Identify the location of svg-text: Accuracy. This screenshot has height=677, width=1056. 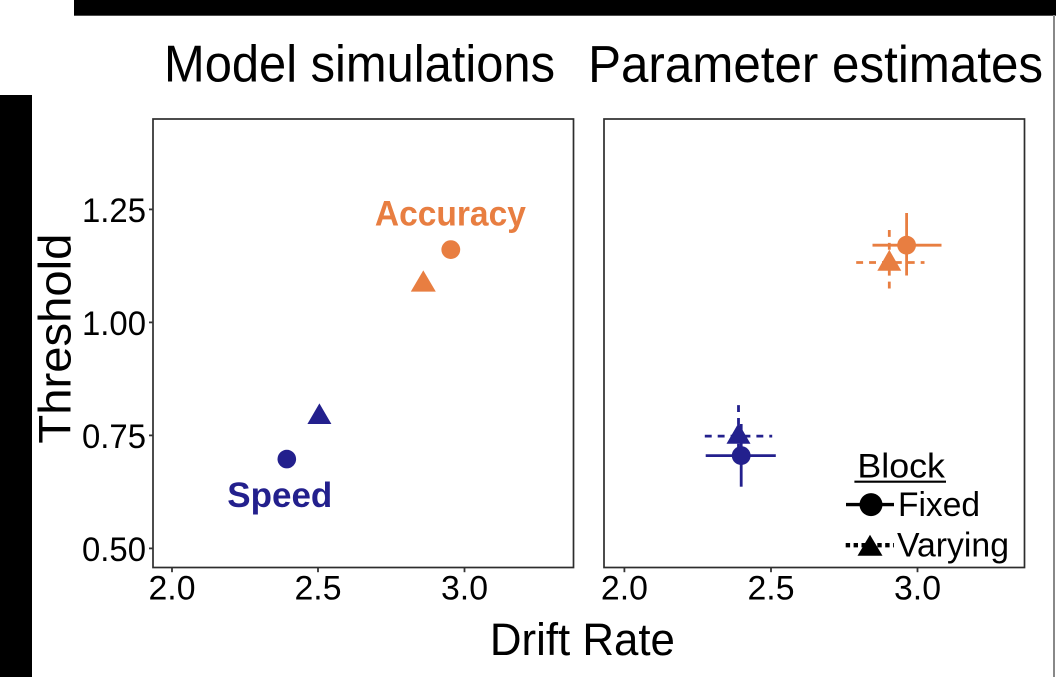
(451, 214).